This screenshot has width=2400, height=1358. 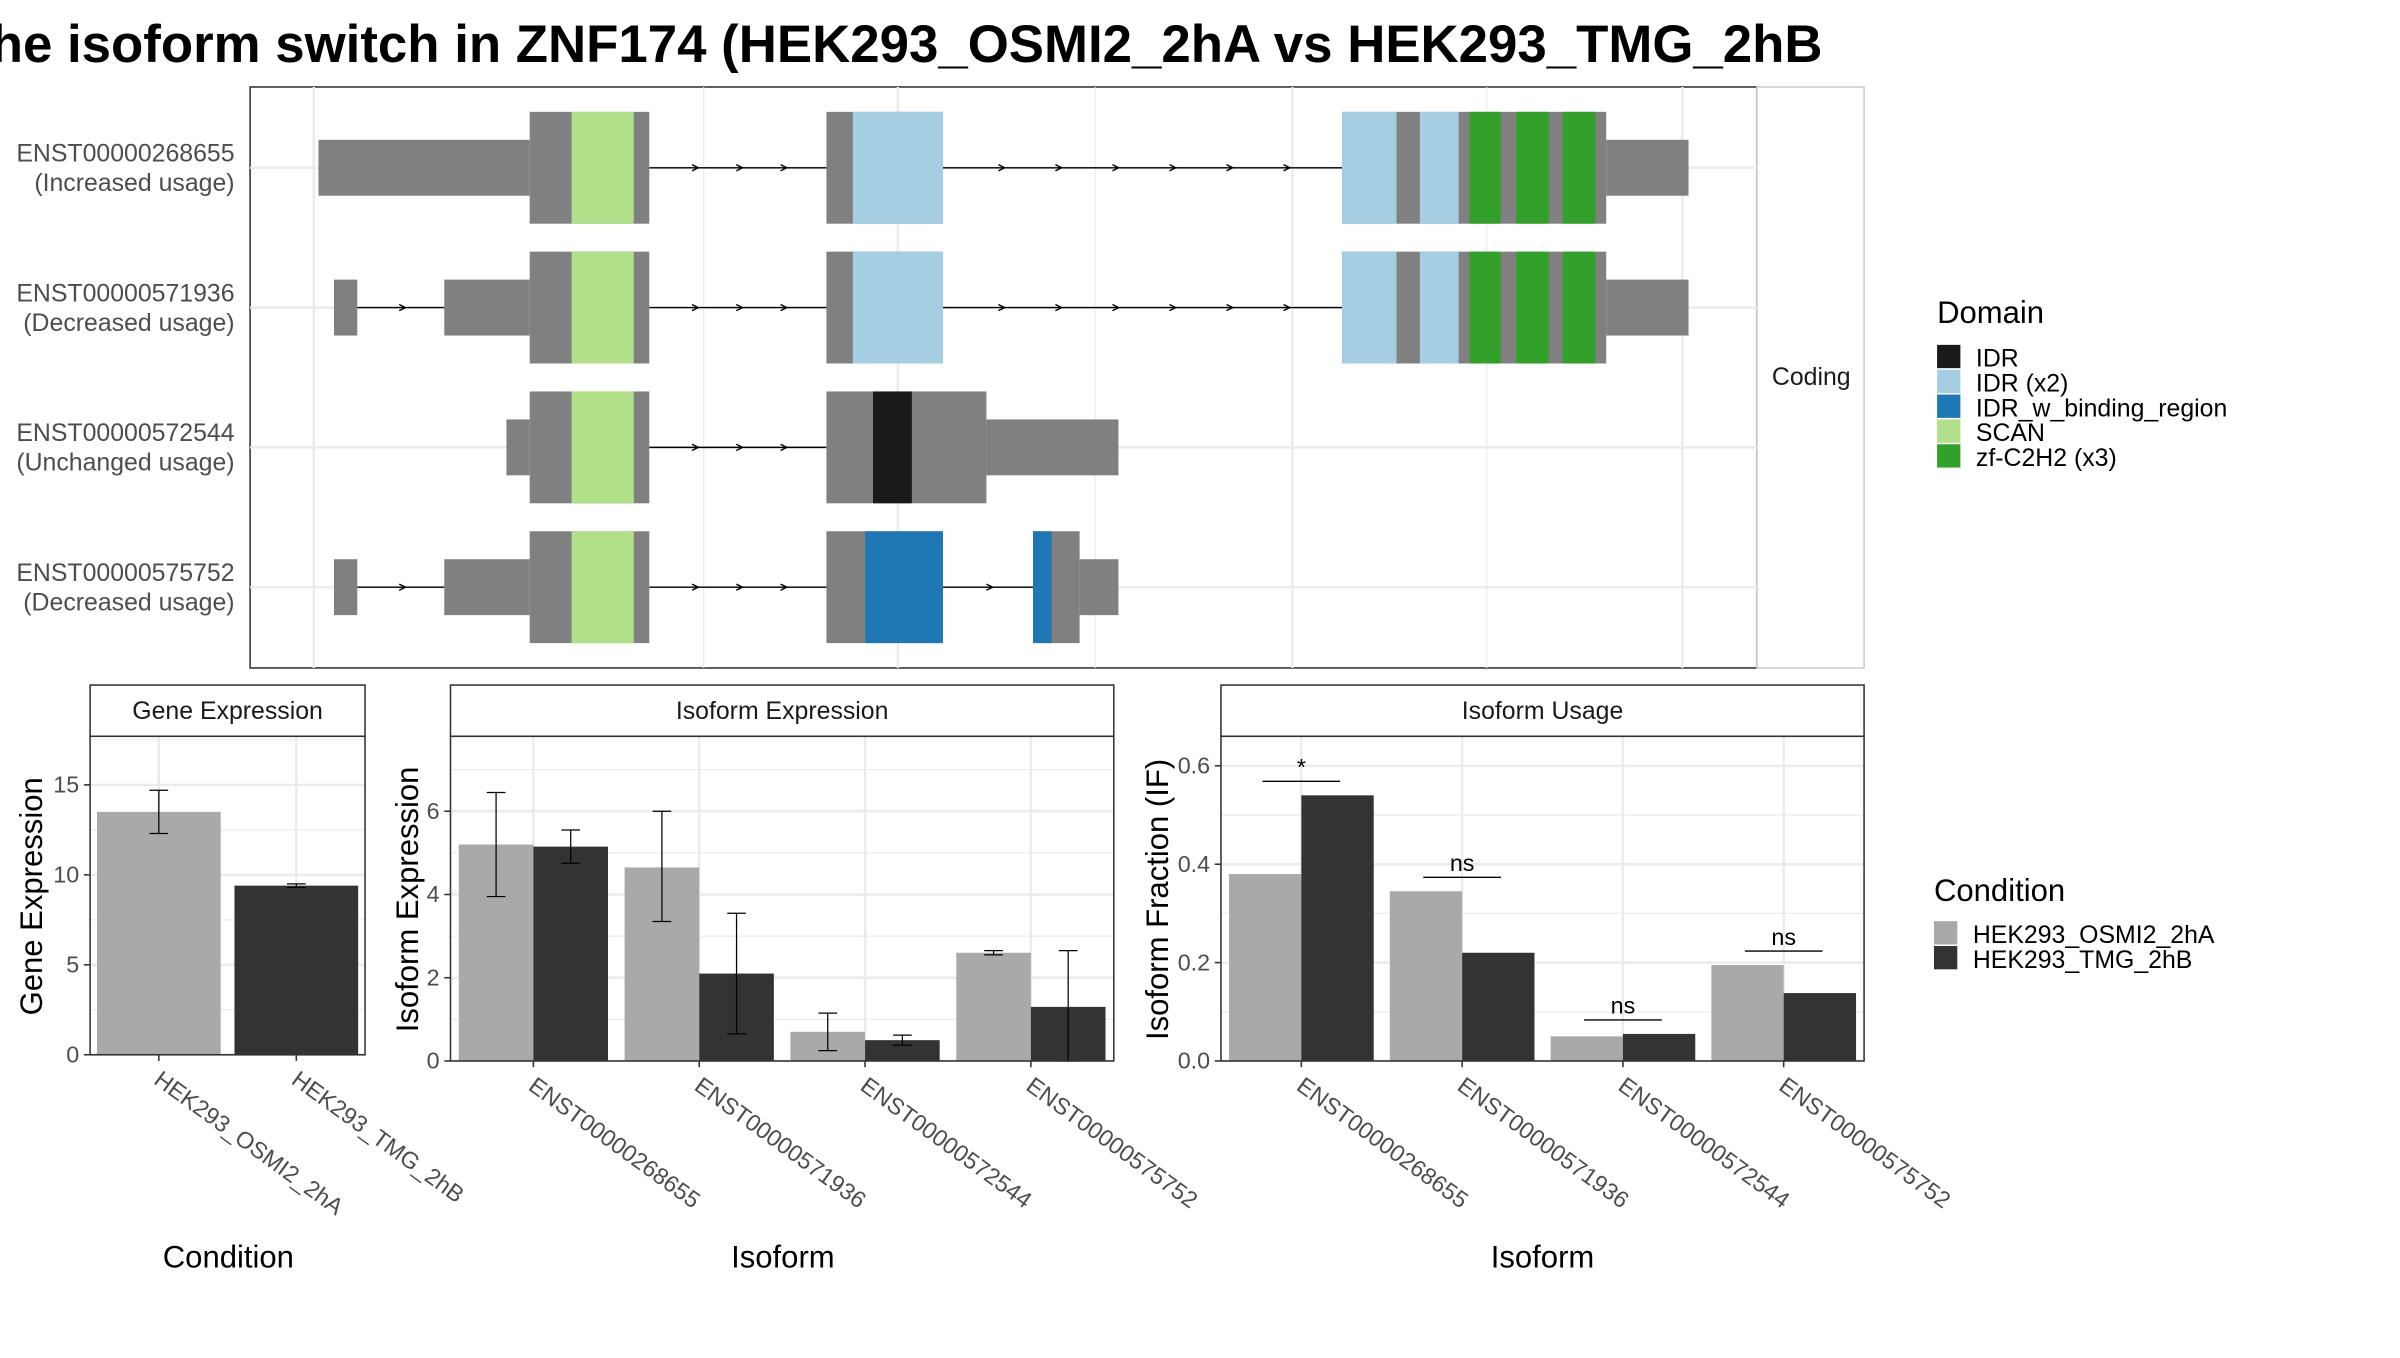 What do you see at coordinates (1157, 899) in the screenshot?
I see `isoform-usage-y-label: Isoform Fraction (IF)` at bounding box center [1157, 899].